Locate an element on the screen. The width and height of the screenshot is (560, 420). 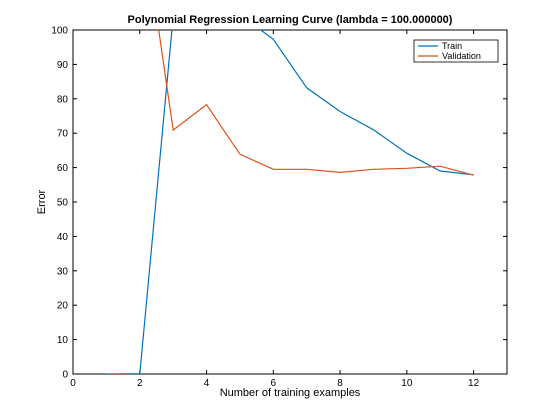
x-tick-label: 8 is located at coordinates (340, 383).